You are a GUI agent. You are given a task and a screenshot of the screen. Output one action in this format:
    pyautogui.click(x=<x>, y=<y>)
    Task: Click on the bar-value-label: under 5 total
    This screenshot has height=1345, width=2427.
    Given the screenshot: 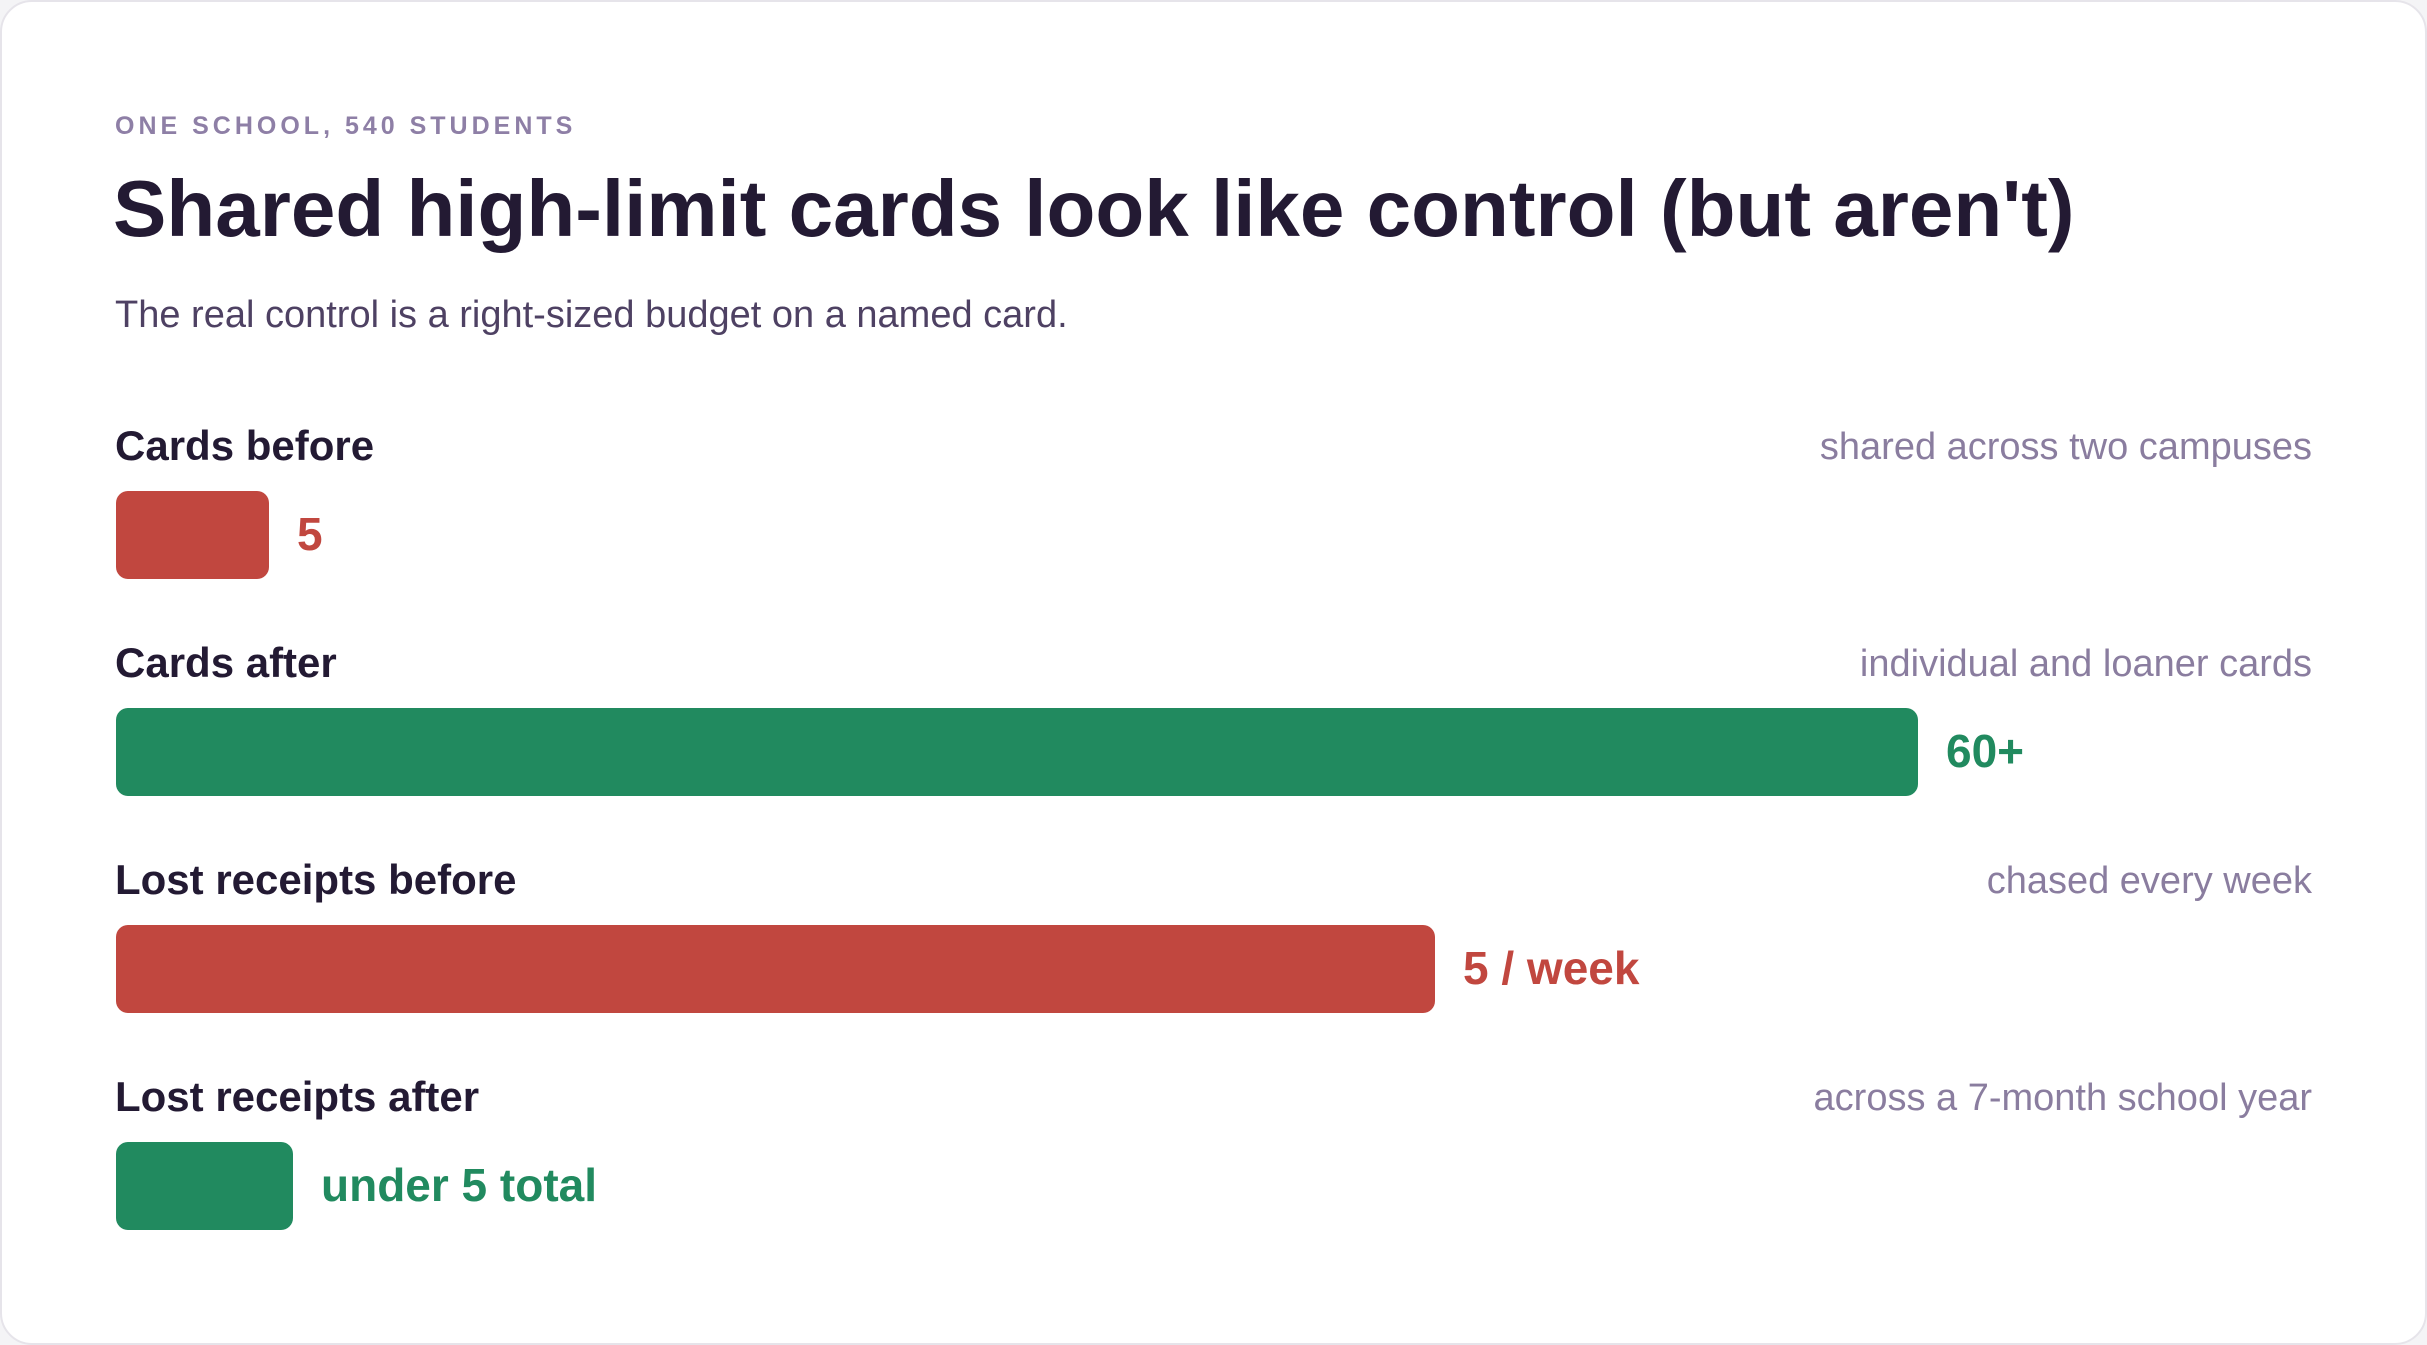 What is the action you would take?
    pyautogui.click(x=459, y=1185)
    